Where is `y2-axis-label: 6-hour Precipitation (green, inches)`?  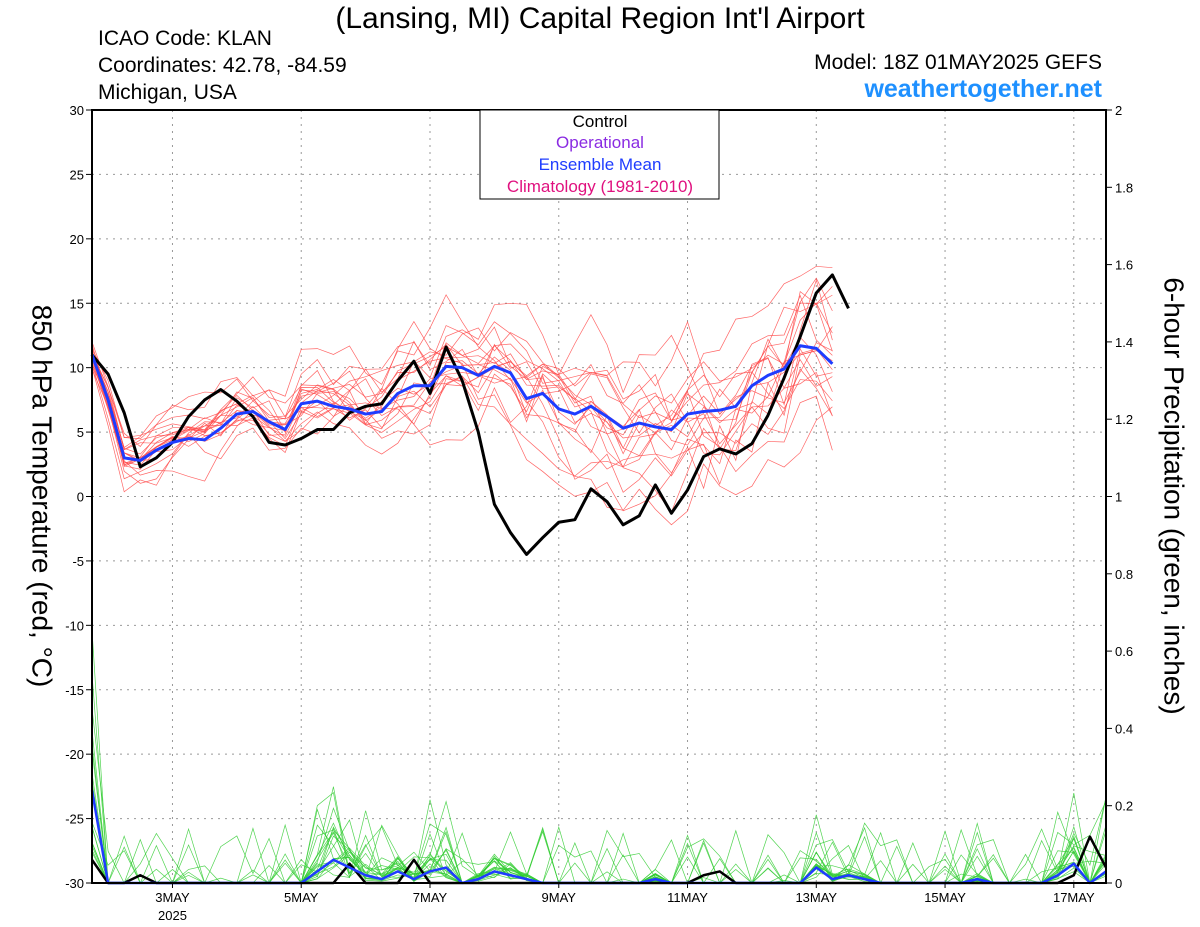
y2-axis-label: 6-hour Precipitation (green, inches) is located at coordinates (1174, 495).